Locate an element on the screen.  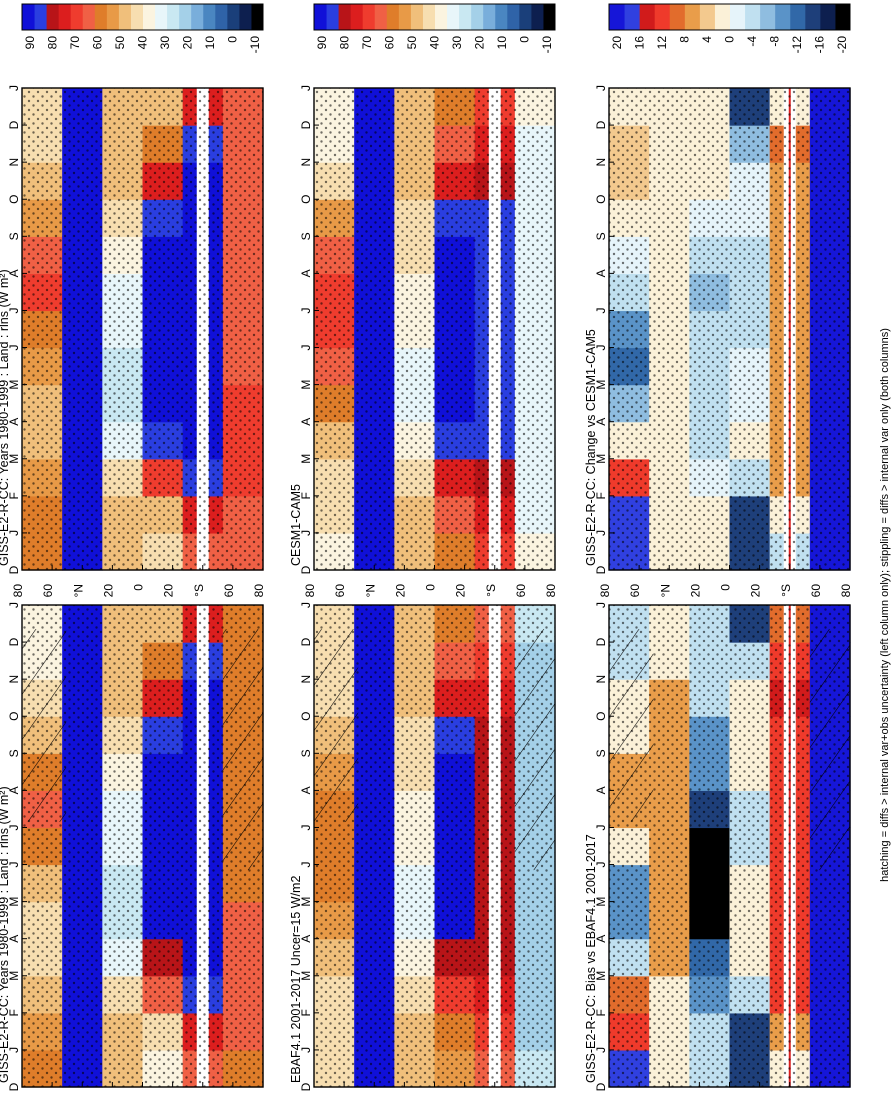
colorbar-tick-label: 0 is located at coordinates (730, 39).